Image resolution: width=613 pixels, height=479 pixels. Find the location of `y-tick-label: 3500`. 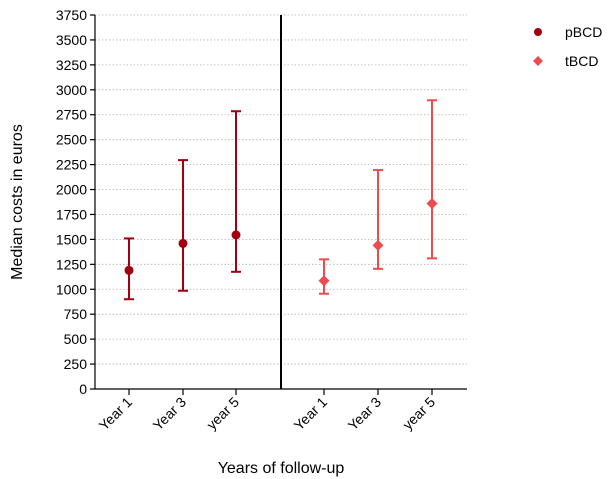

y-tick-label: 3500 is located at coordinates (71, 40).